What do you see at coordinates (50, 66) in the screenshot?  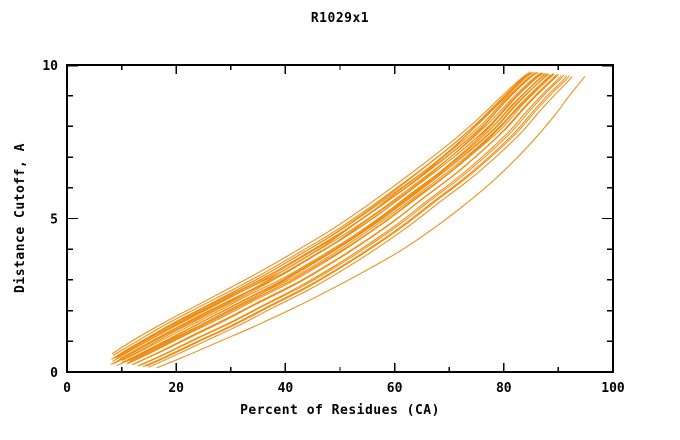 I see `y-tick-label: 10` at bounding box center [50, 66].